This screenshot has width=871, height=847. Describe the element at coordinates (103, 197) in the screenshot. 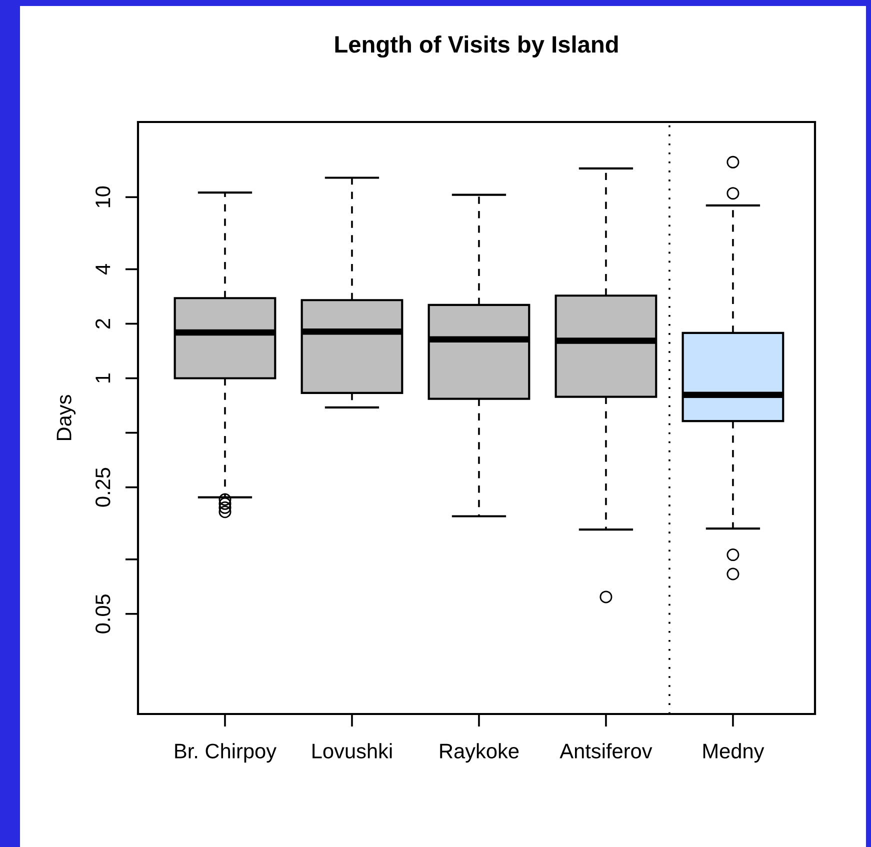

I see `y-tick-label: 10` at that location.